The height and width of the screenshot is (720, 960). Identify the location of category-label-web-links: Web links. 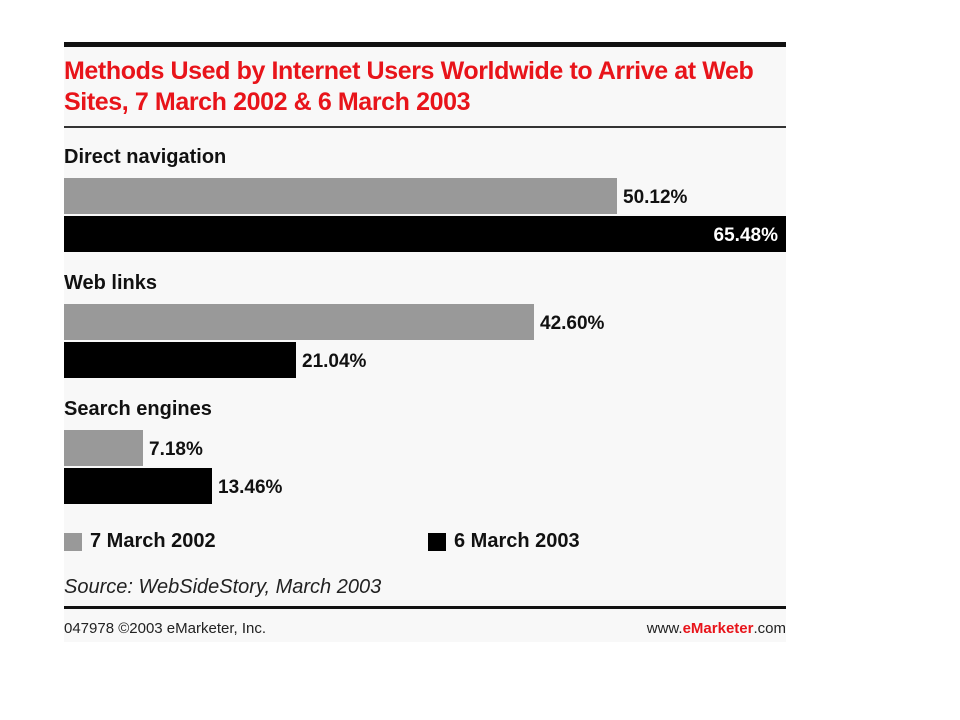
(110, 283).